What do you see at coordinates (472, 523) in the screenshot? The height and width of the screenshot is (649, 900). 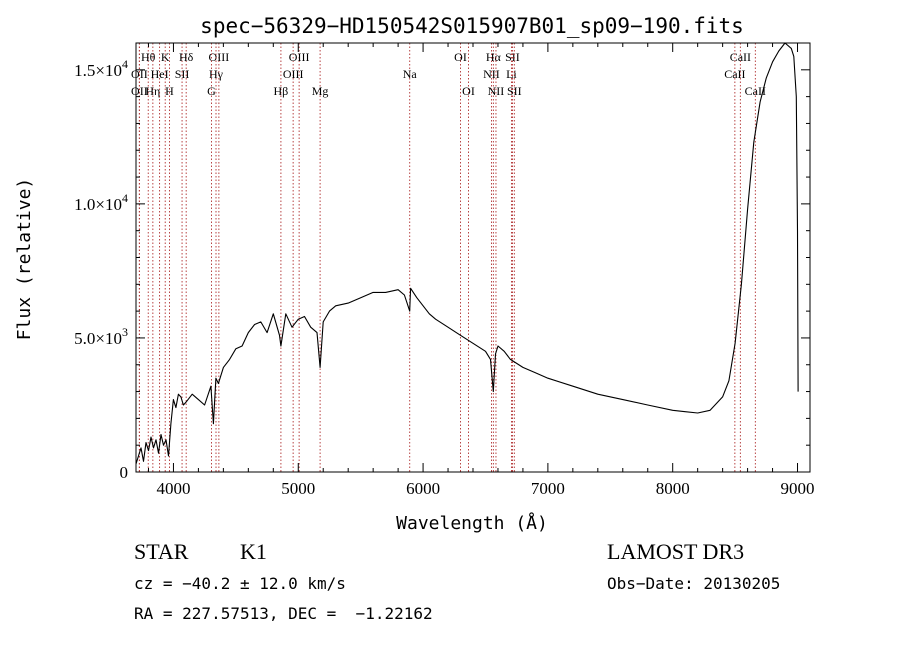 I see `x-axis-label: Wavelength (Å)` at bounding box center [472, 523].